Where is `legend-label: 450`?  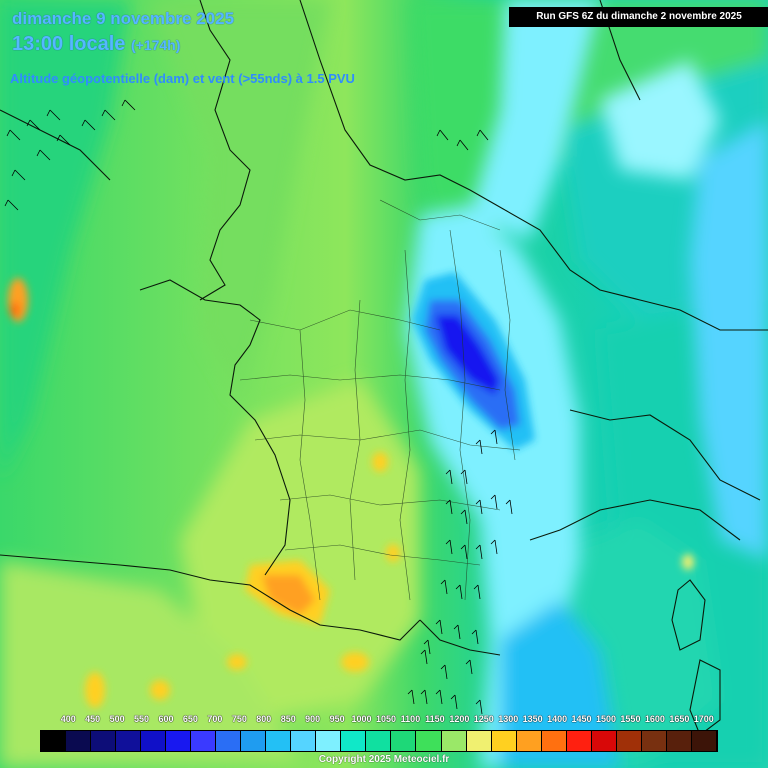
legend-label: 450 is located at coordinates (93, 719).